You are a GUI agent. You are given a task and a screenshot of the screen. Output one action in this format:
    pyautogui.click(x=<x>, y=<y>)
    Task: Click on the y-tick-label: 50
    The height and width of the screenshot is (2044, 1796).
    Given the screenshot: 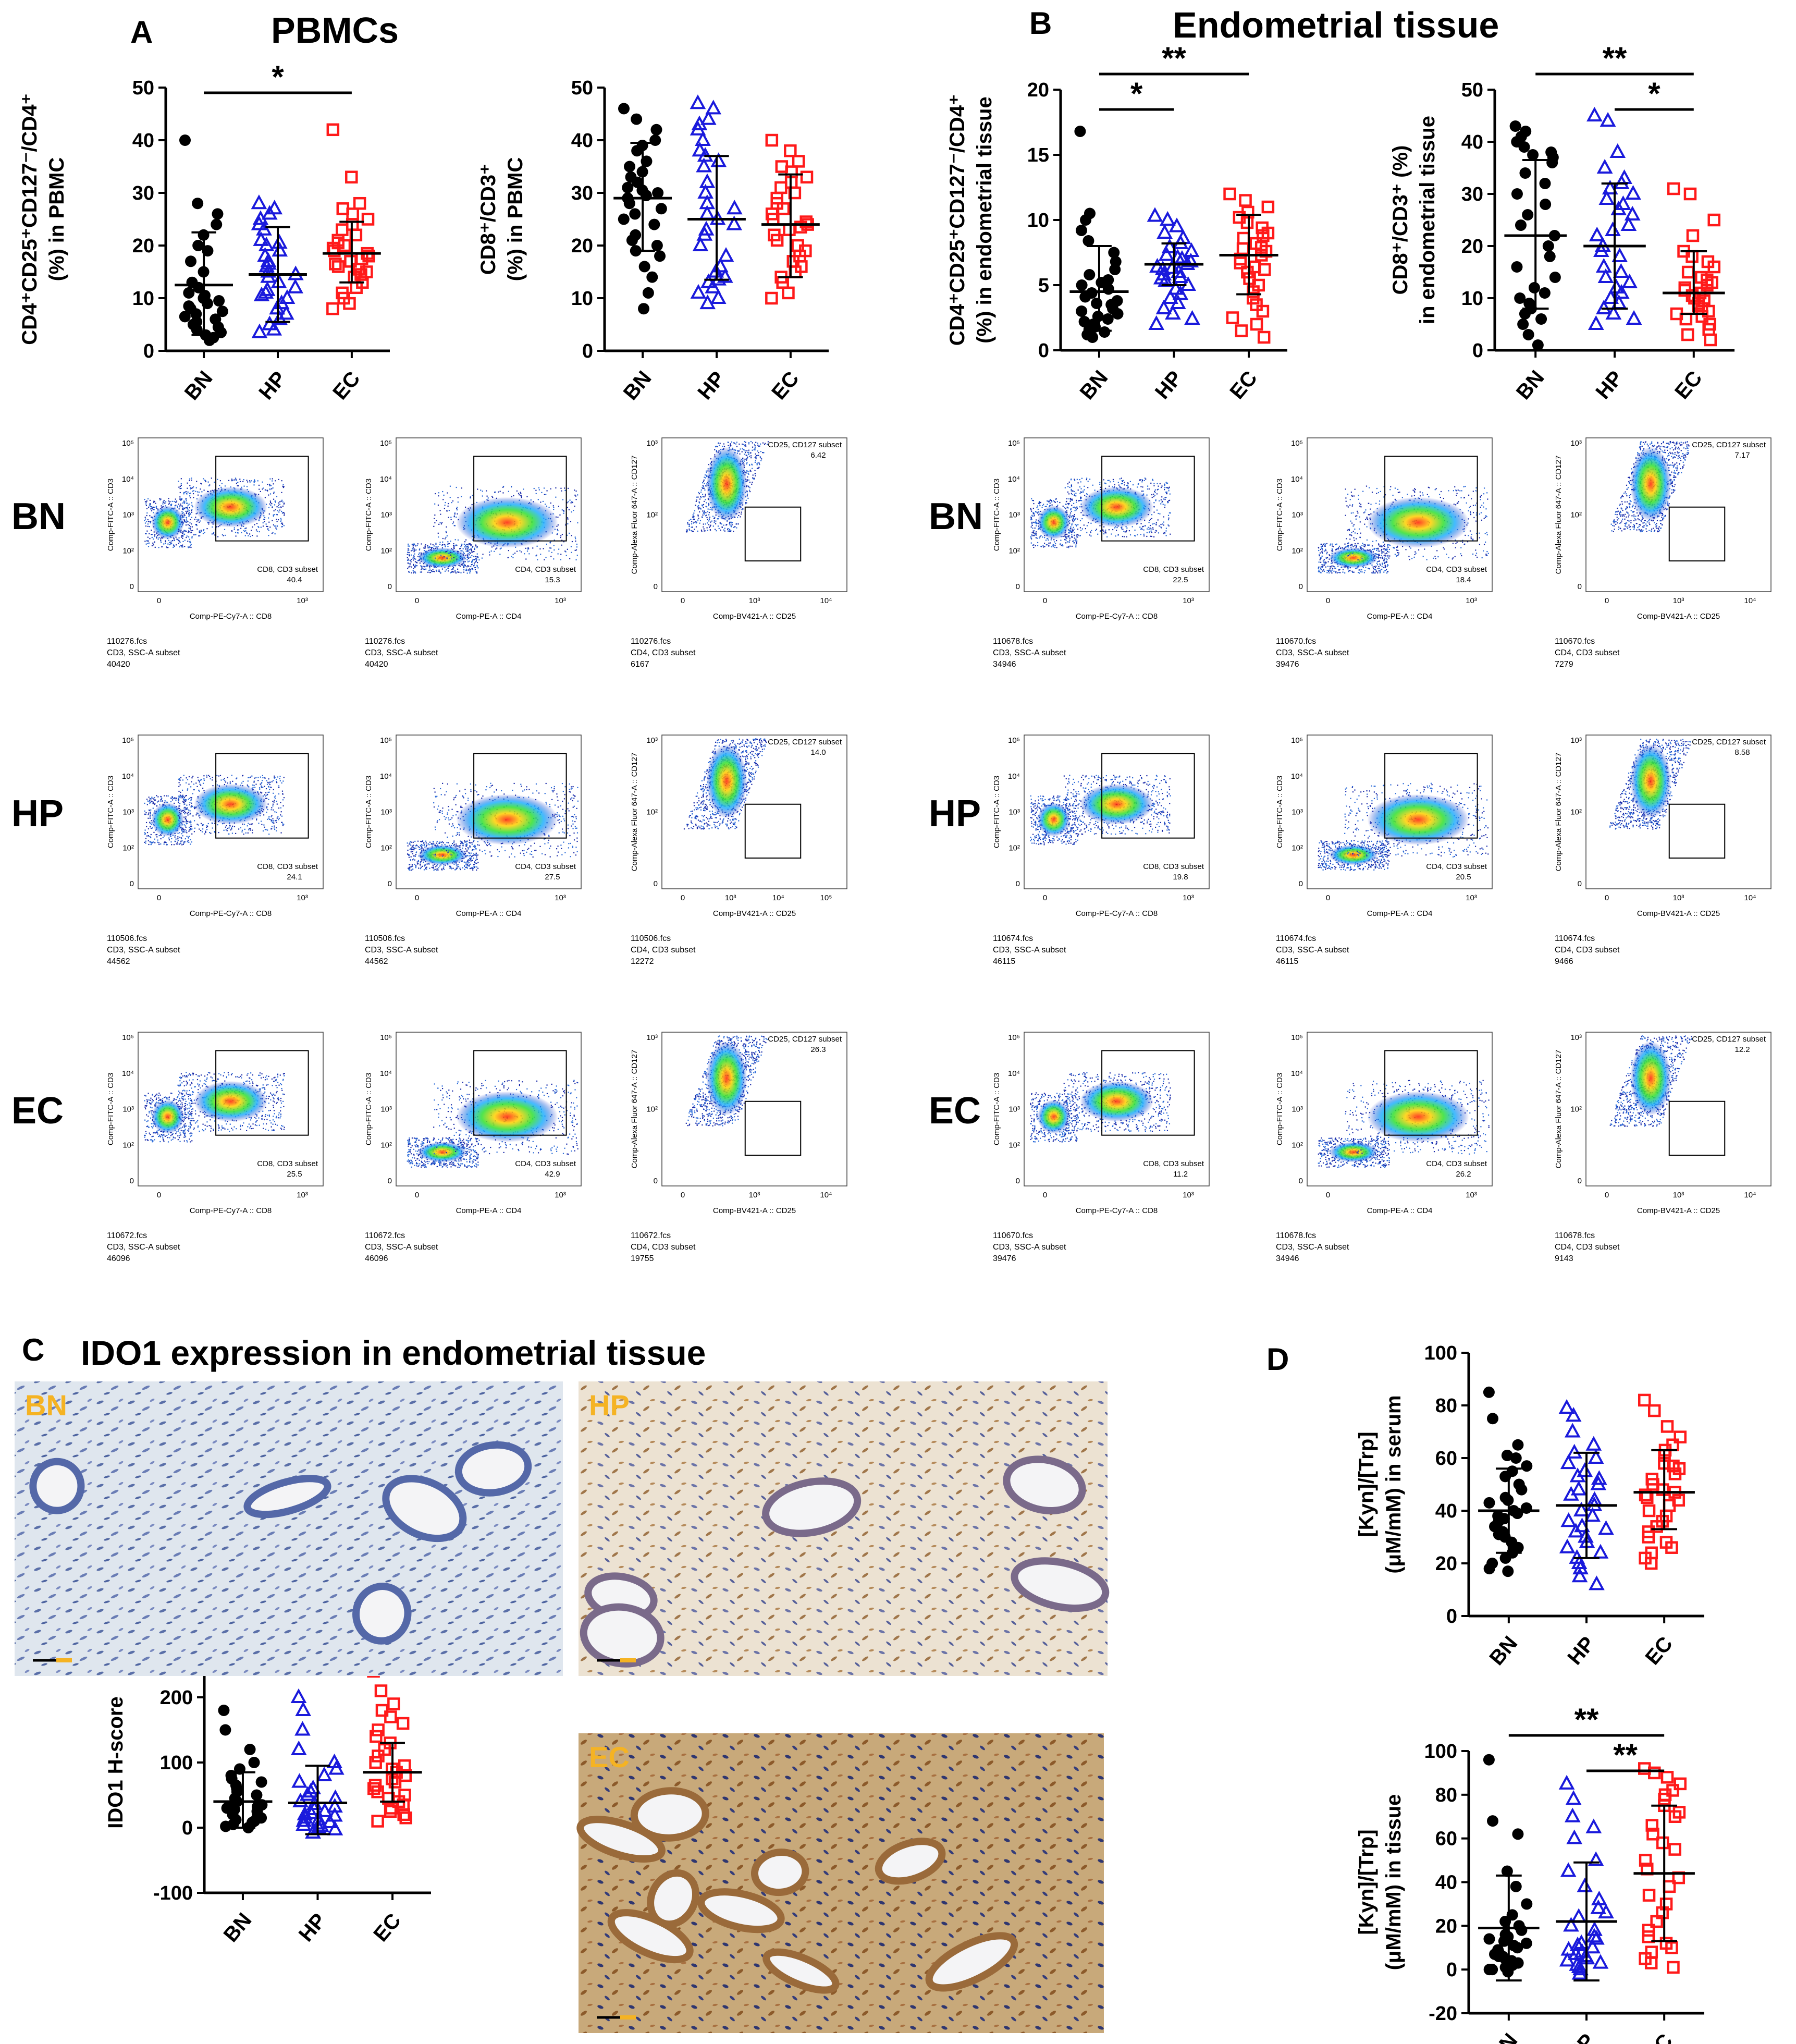 What is the action you would take?
    pyautogui.click(x=143, y=88)
    